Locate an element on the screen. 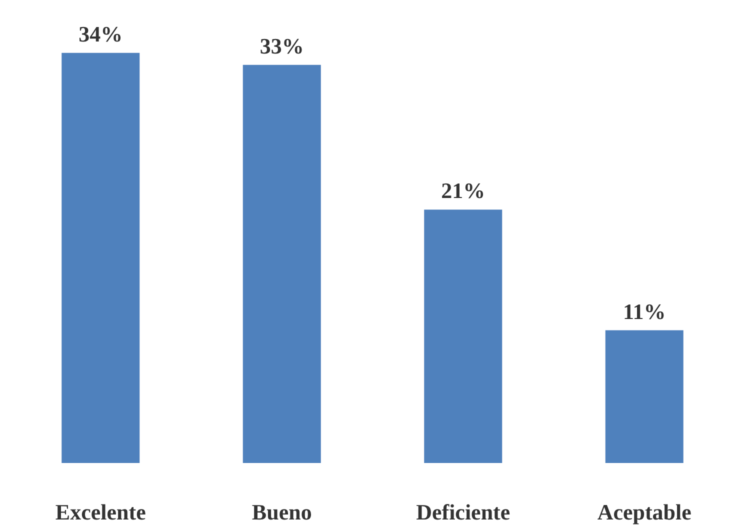 The height and width of the screenshot is (527, 735). data-label: 34% is located at coordinates (100, 33).